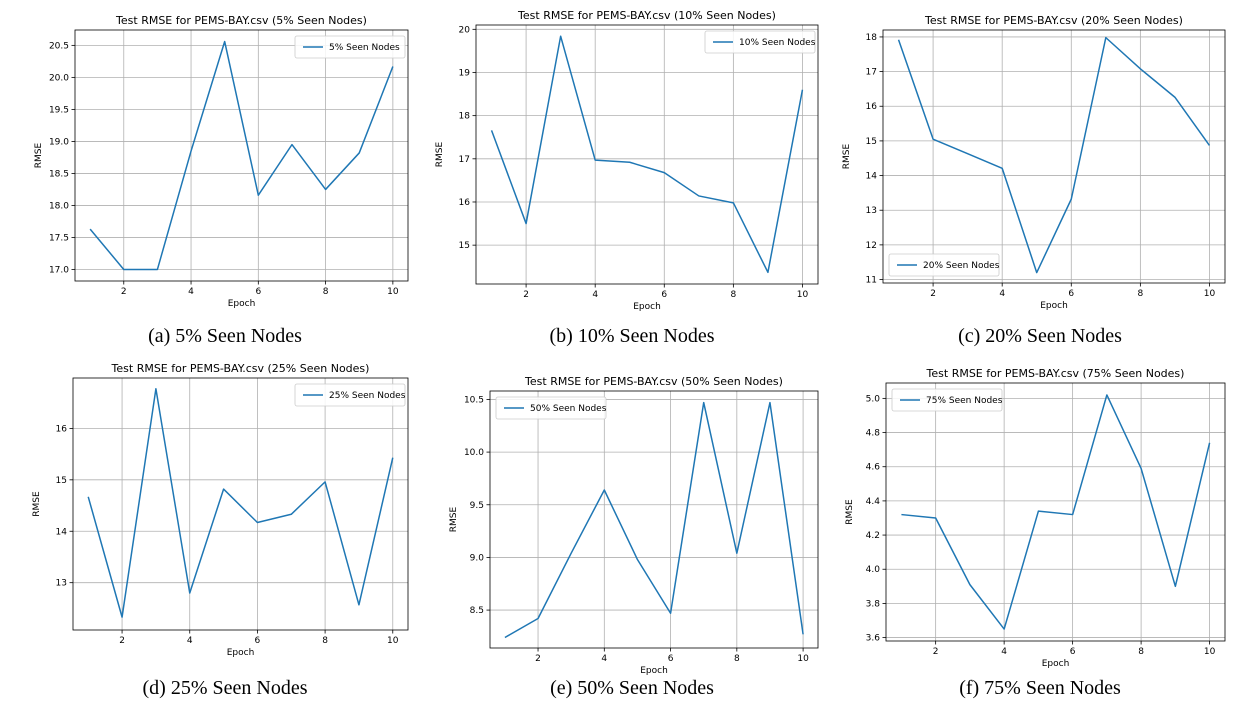 The height and width of the screenshot is (716, 1256). Describe the element at coordinates (873, 502) in the screenshot. I see `y-tick-label: 4.4` at that location.